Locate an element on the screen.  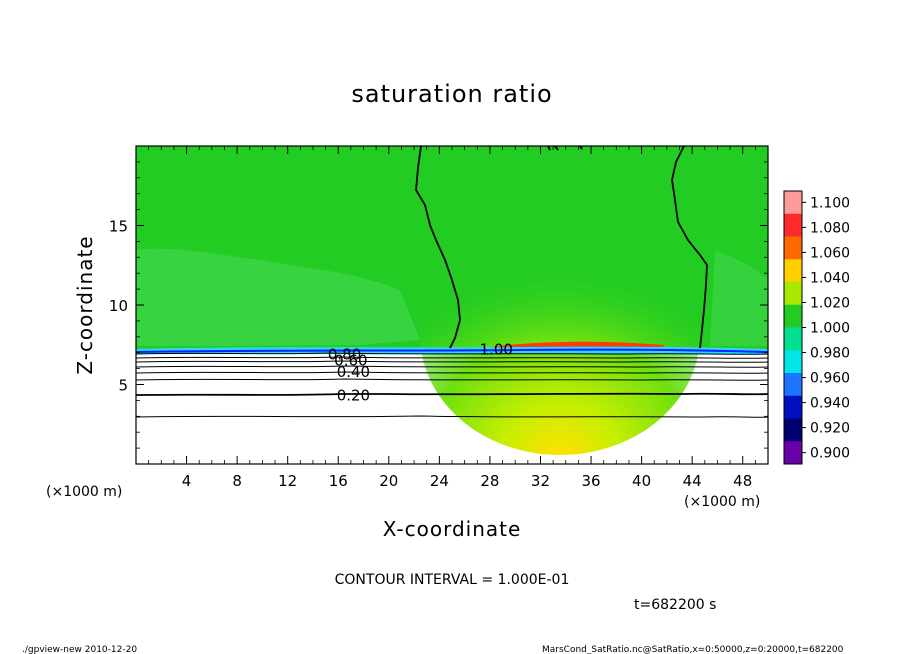
contour-label: 0.20 is located at coordinates (353, 396).